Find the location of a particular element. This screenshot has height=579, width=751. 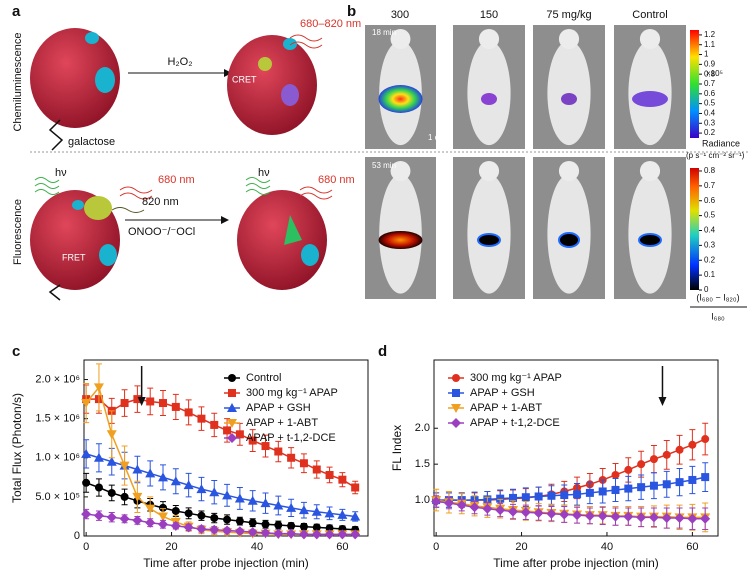

colorbar-tick-label: 0.9 is located at coordinates (710, 63).